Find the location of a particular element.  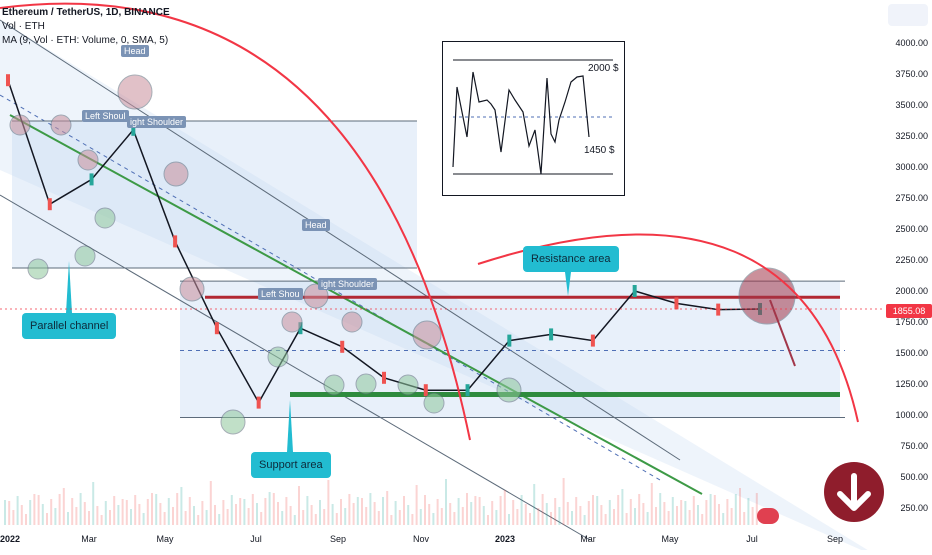

sell-signal-button is located at coordinates (854, 492).